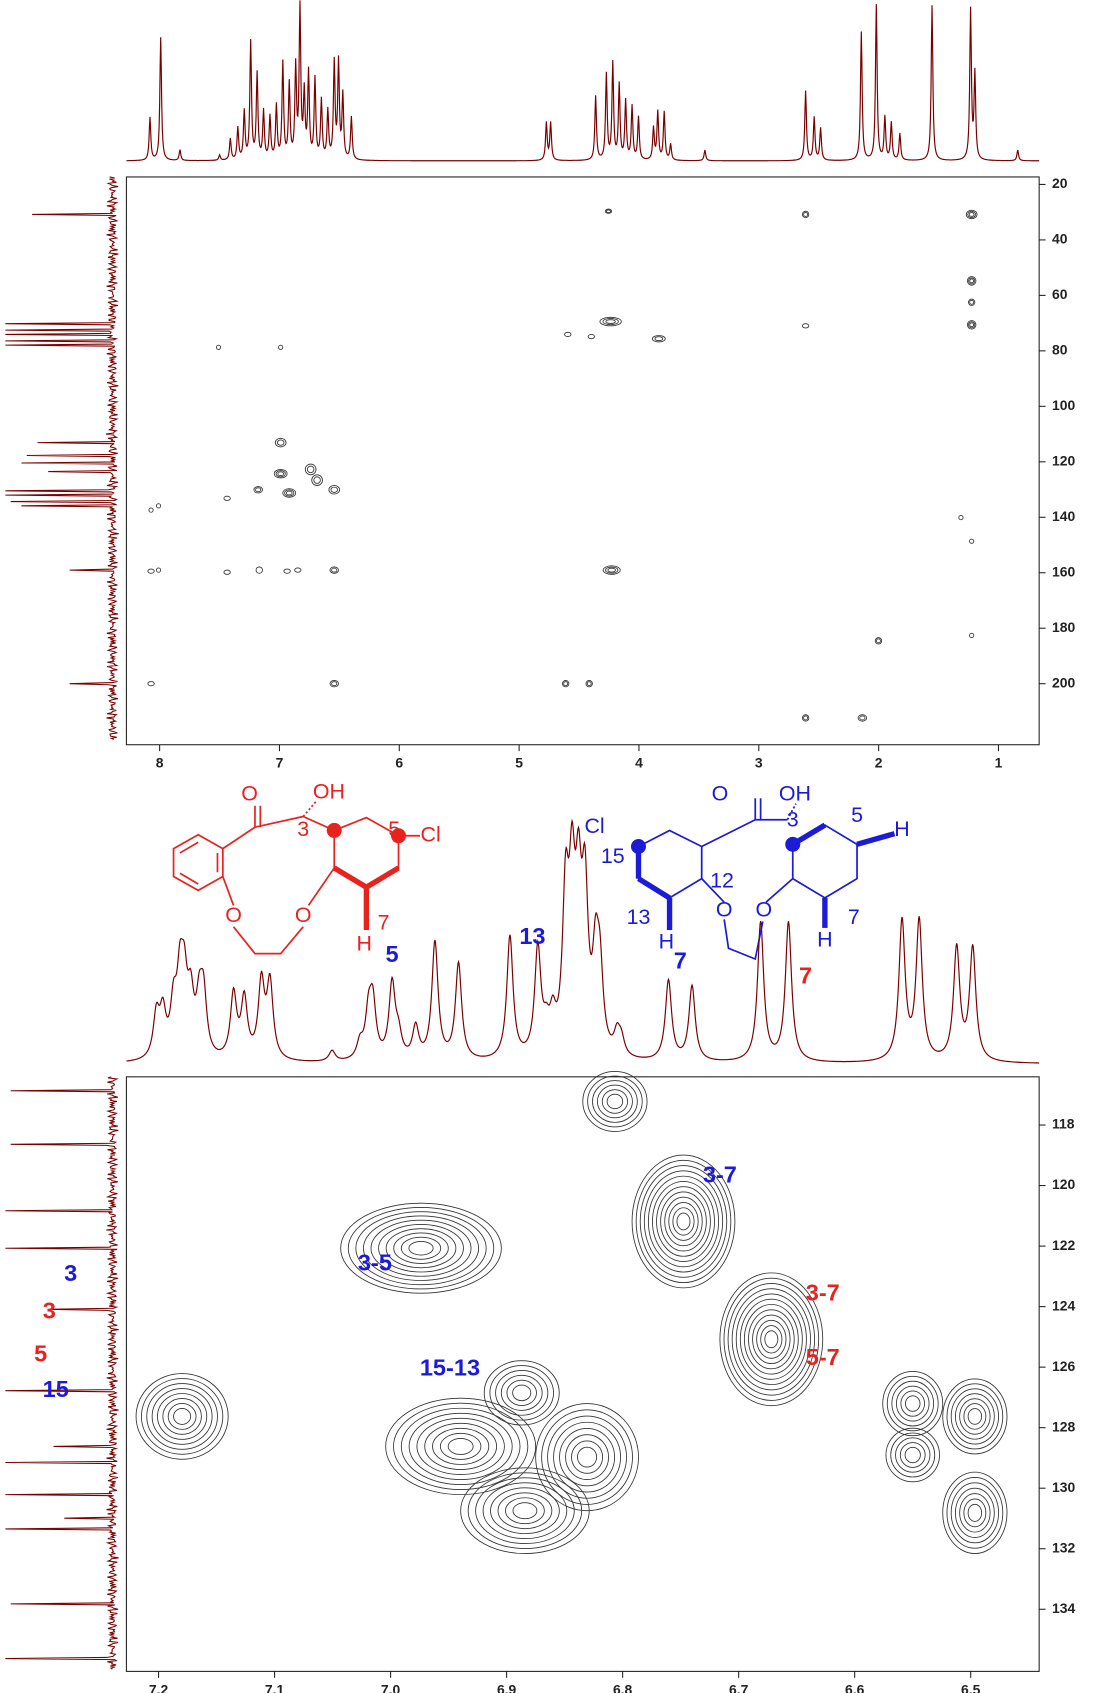  I want to click on annotation: 3, so click(49, 1311).